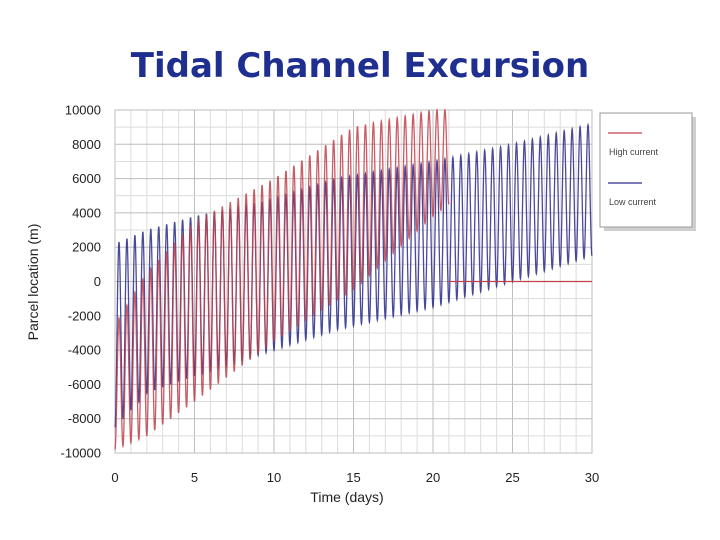 This screenshot has height=540, width=720. I want to click on x-axis-ticks: 0 5 10 15 20 25 30, so click(355, 477).